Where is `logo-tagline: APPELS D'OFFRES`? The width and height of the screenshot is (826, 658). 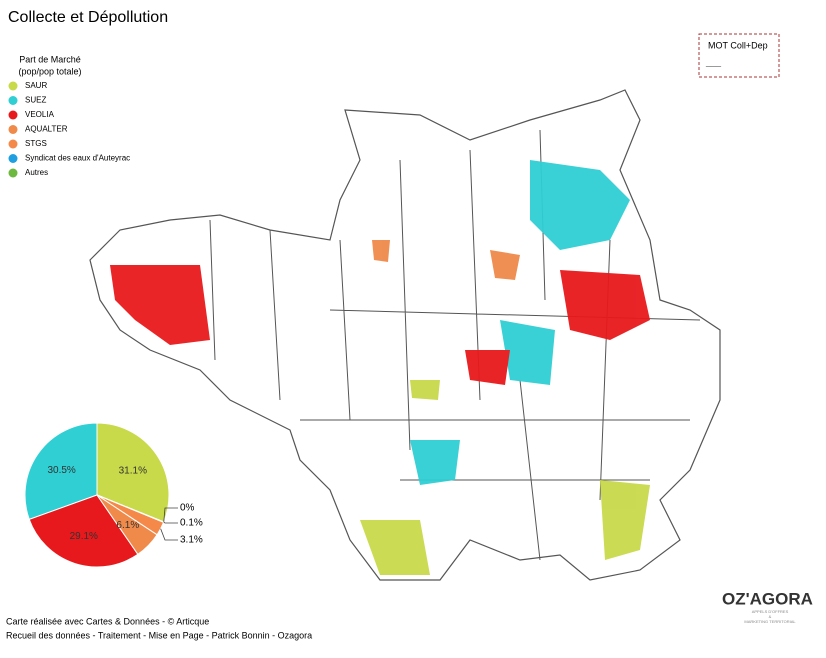
logo-tagline: APPELS D'OFFRES is located at coordinates (770, 611).